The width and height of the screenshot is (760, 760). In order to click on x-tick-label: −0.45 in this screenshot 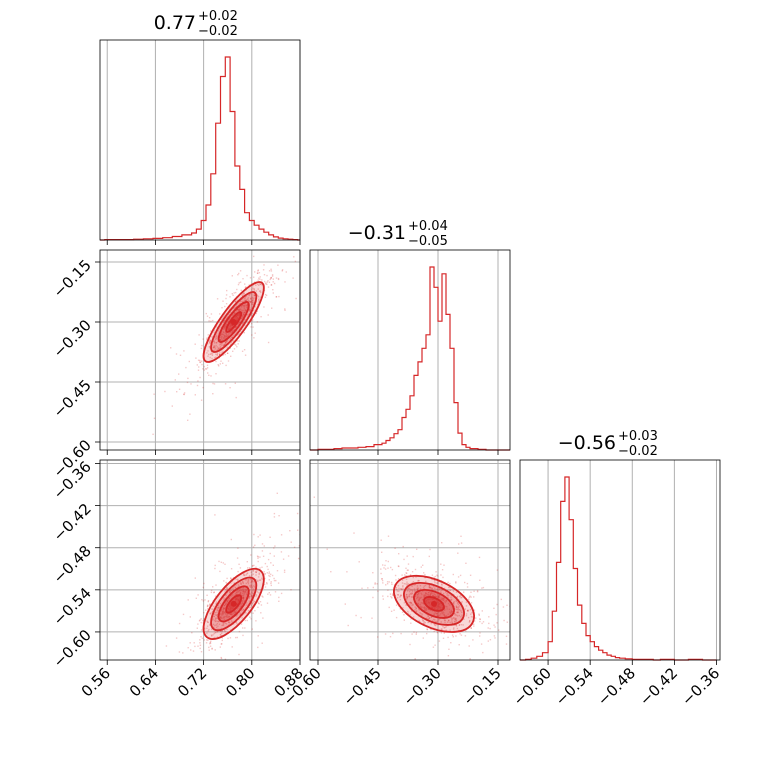, I will do `click(362, 686)`.